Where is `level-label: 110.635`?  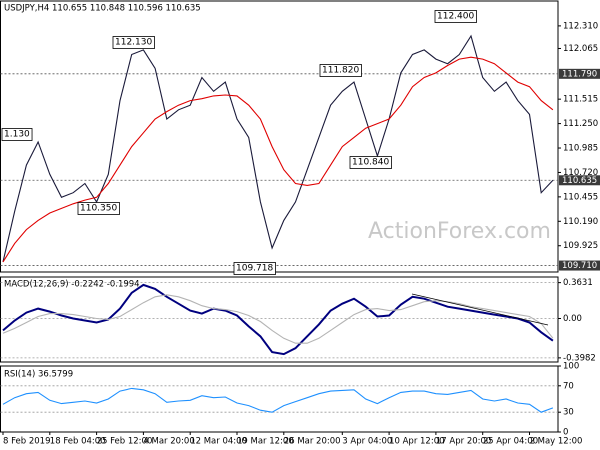 level-label: 110.635 is located at coordinates (579, 181).